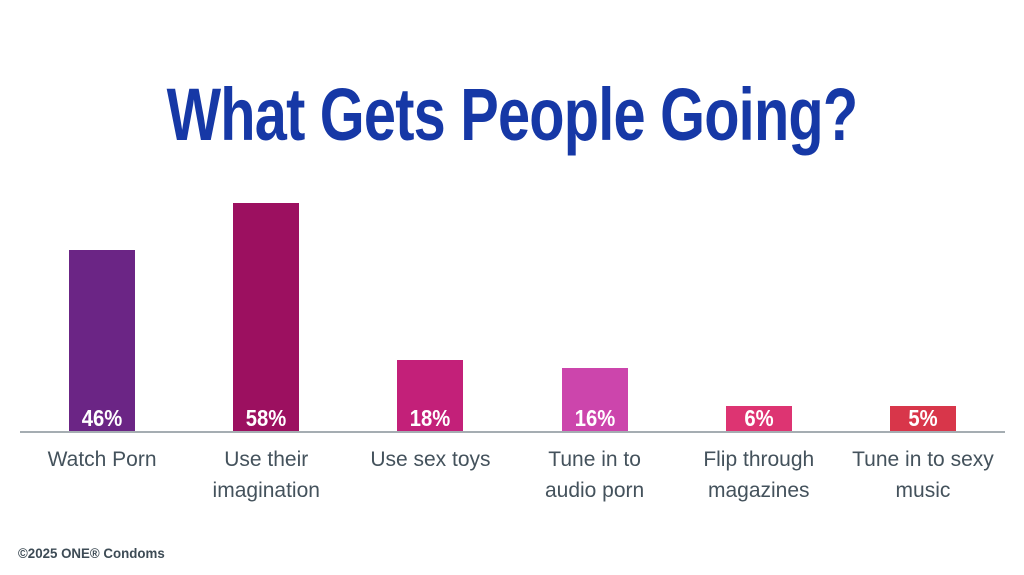 The width and height of the screenshot is (1024, 575). What do you see at coordinates (594, 399) in the screenshot?
I see `bar: 16%` at bounding box center [594, 399].